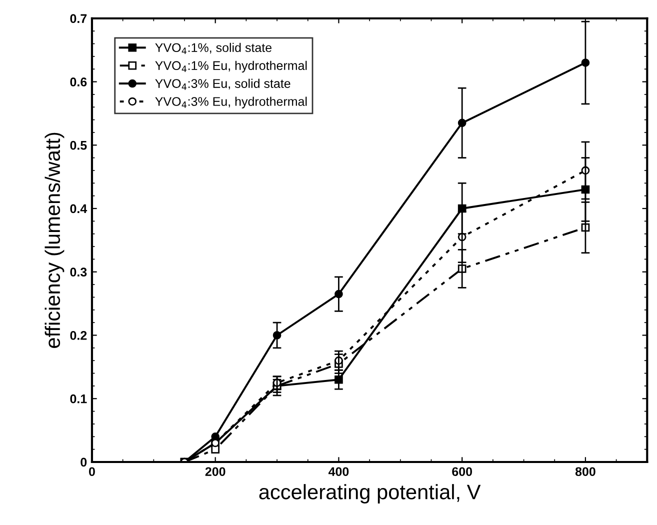 The image size is (657, 525). What do you see at coordinates (78, 399) in the screenshot?
I see `y-tick-label: 0.1` at bounding box center [78, 399].